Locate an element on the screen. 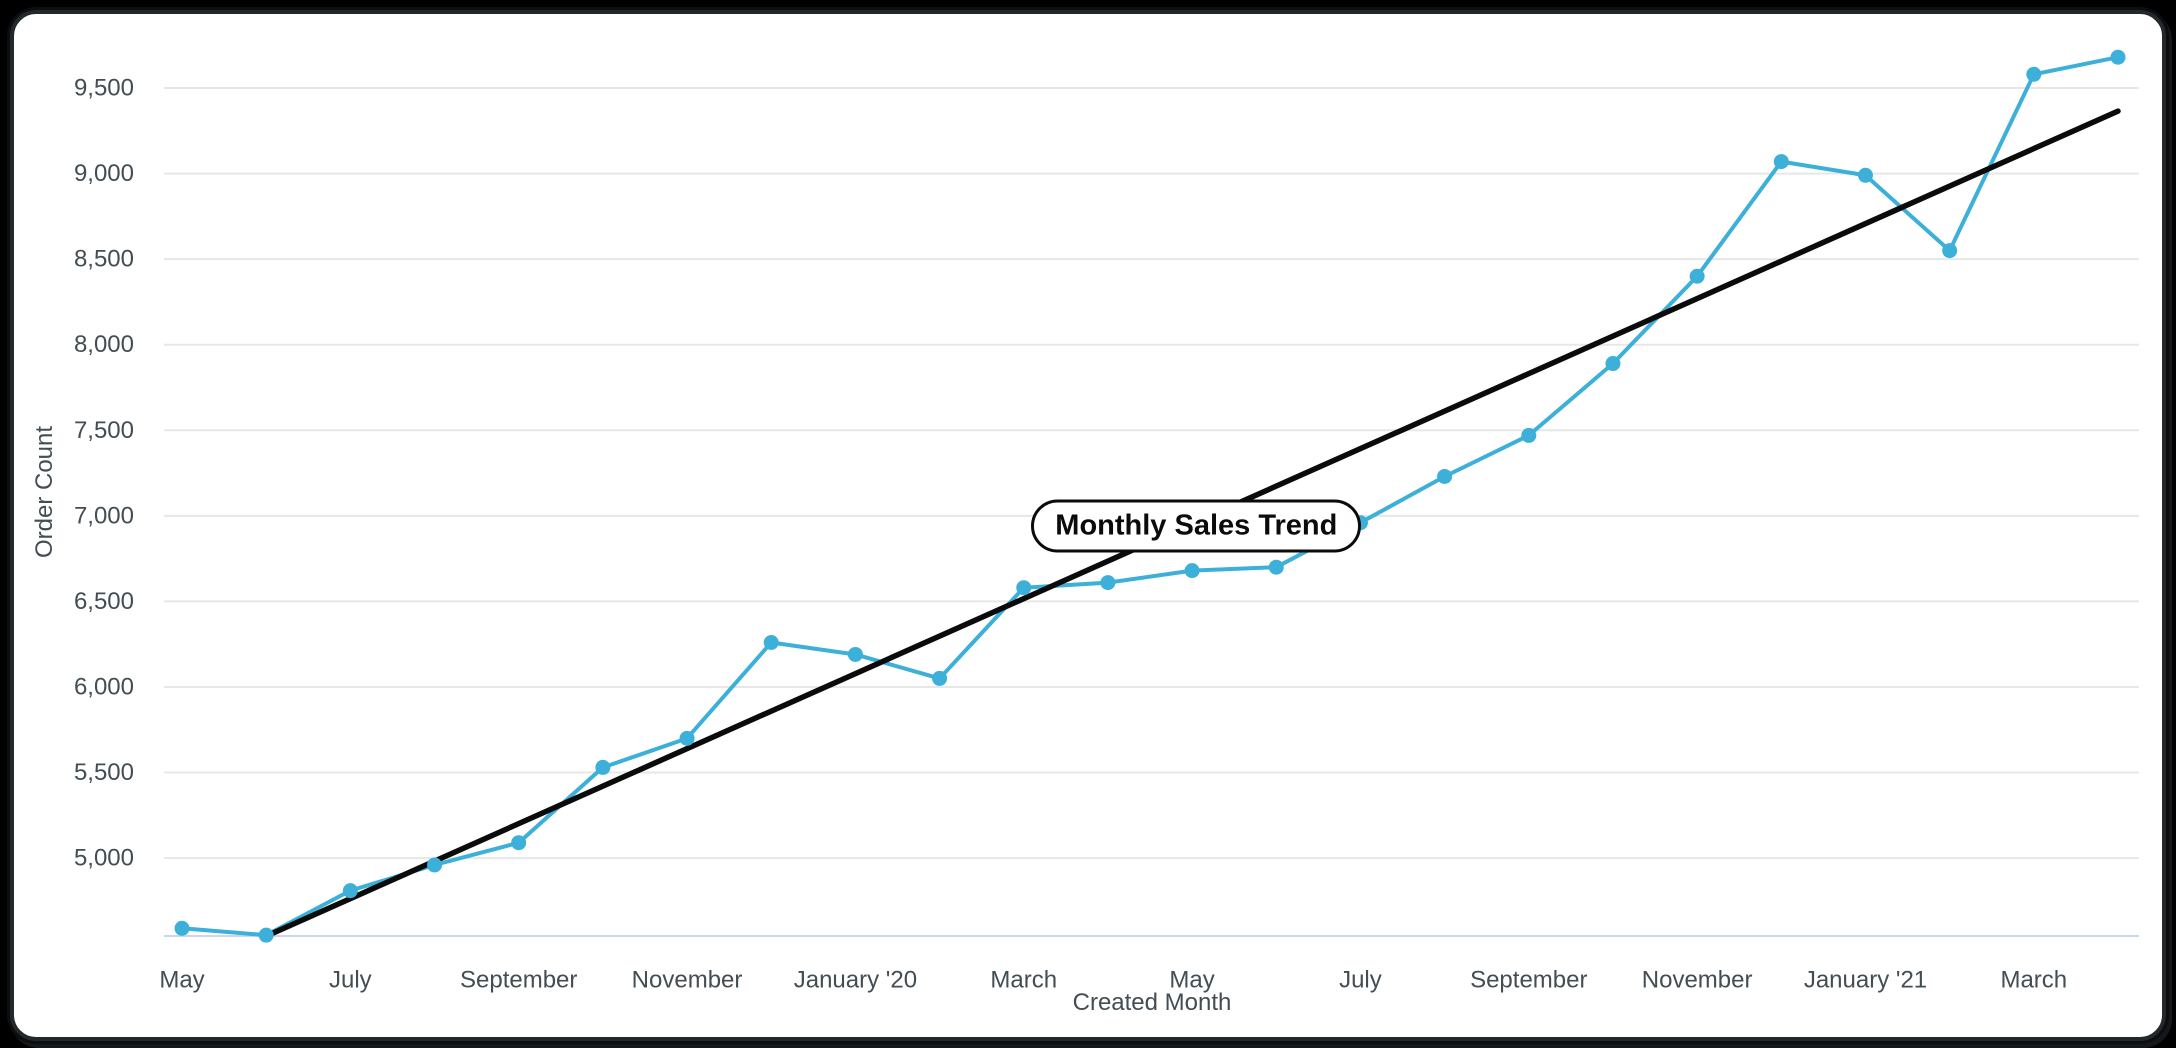 The height and width of the screenshot is (1048, 2176). y-tick-label: 6,500 is located at coordinates (104, 601).